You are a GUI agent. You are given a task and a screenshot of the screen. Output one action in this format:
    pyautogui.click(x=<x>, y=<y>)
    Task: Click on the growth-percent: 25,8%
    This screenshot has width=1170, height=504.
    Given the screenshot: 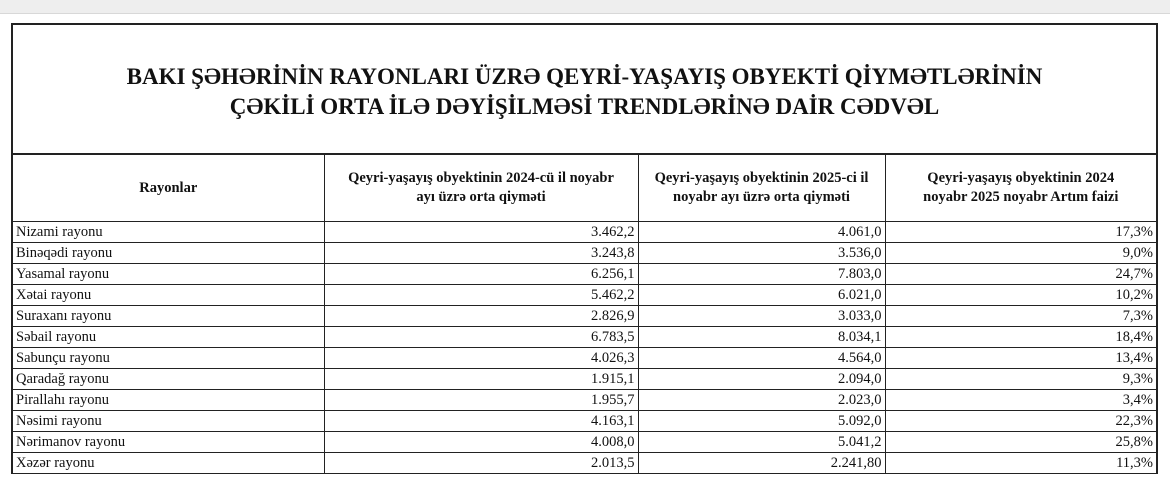 What is the action you would take?
    pyautogui.click(x=1020, y=442)
    